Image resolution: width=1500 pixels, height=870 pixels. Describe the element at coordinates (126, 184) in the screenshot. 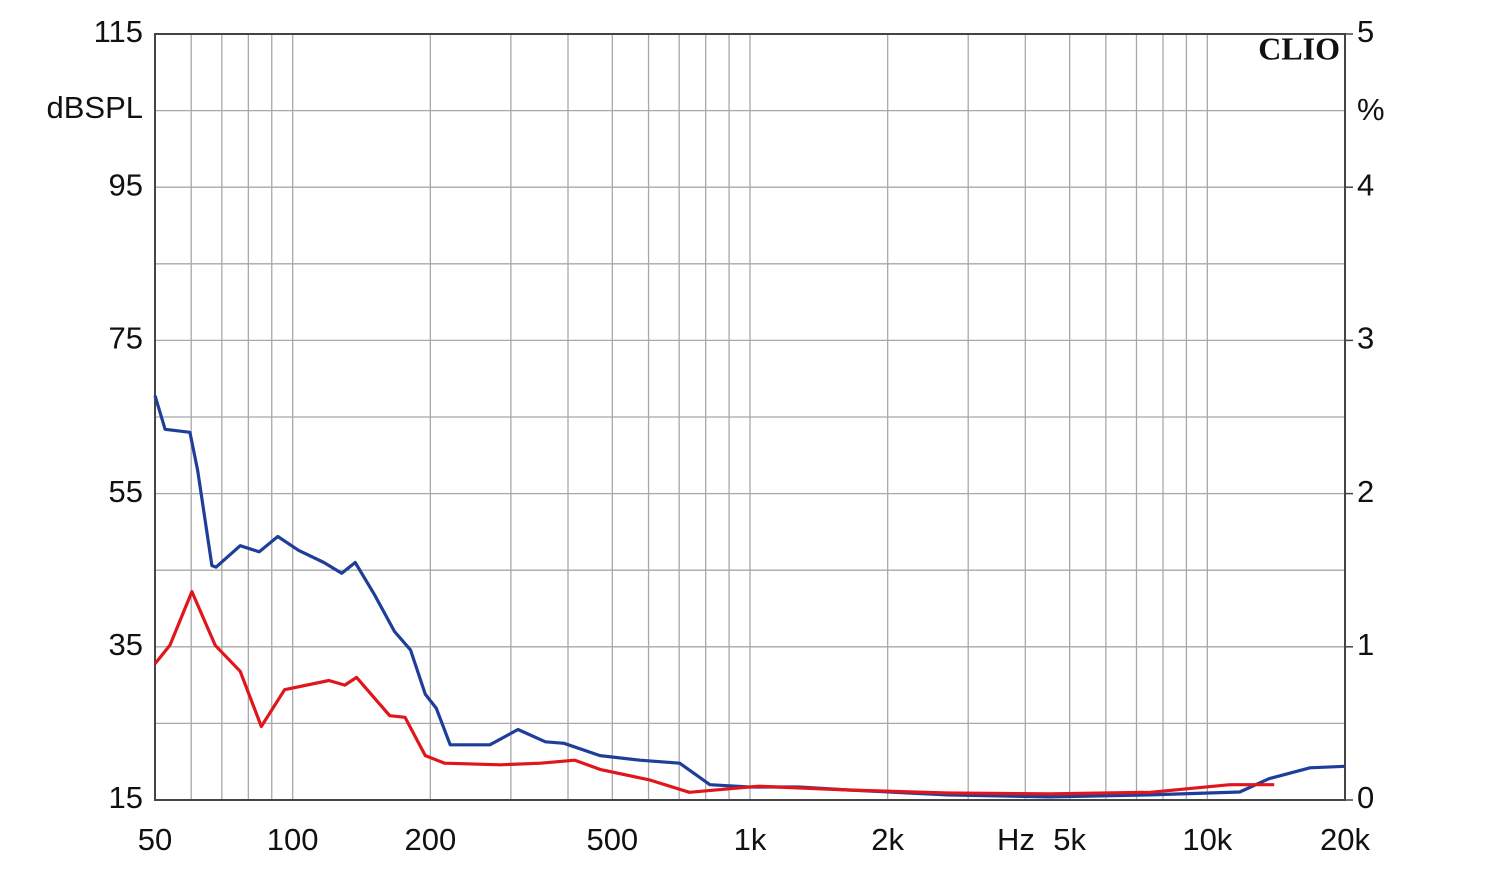

I see `y-tick-label: 95` at that location.